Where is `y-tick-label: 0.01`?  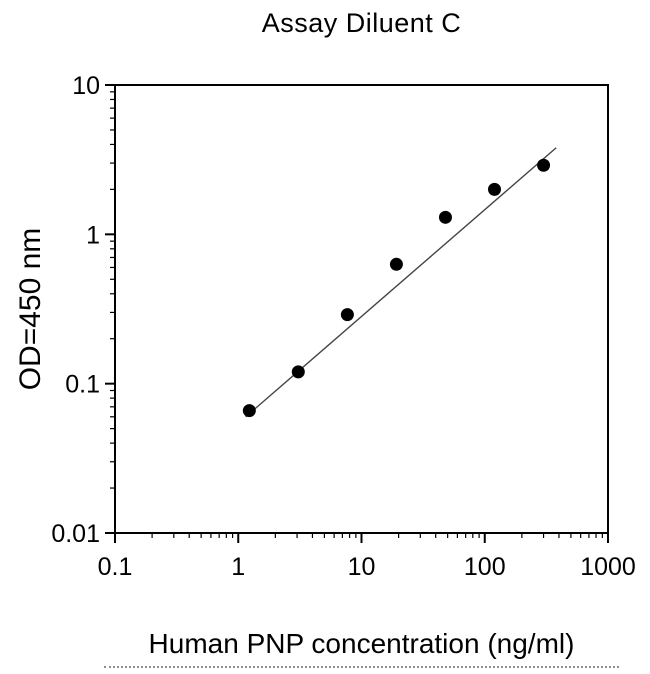 y-tick-label: 0.01 is located at coordinates (75, 534).